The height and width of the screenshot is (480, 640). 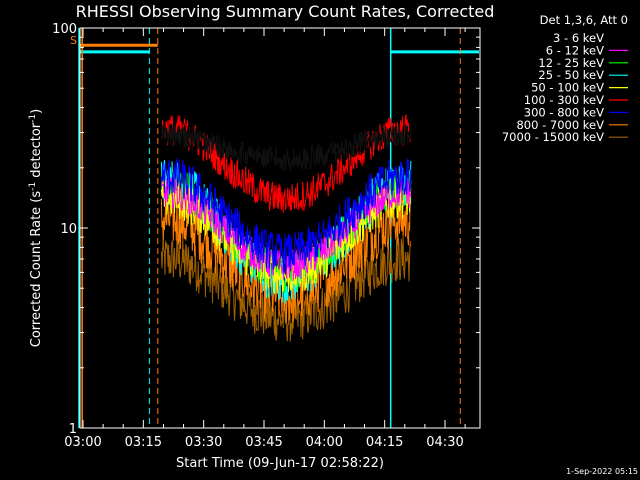 I want to click on legend-label-8: 7000 - 15000 keV, so click(x=553, y=137).